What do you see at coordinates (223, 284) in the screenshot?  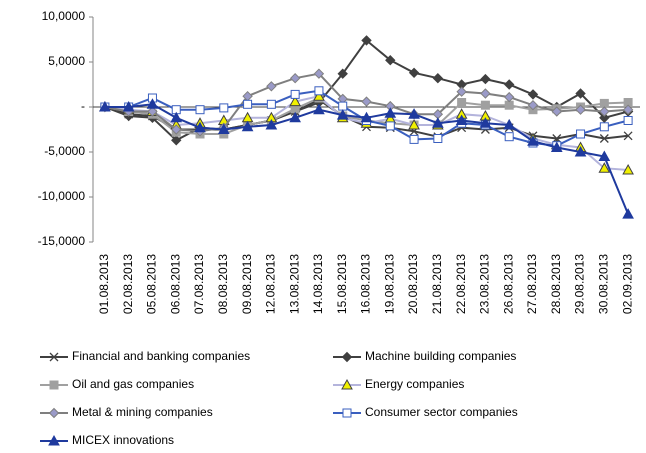 I see `x-tick-label: 08.08.2013` at bounding box center [223, 284].